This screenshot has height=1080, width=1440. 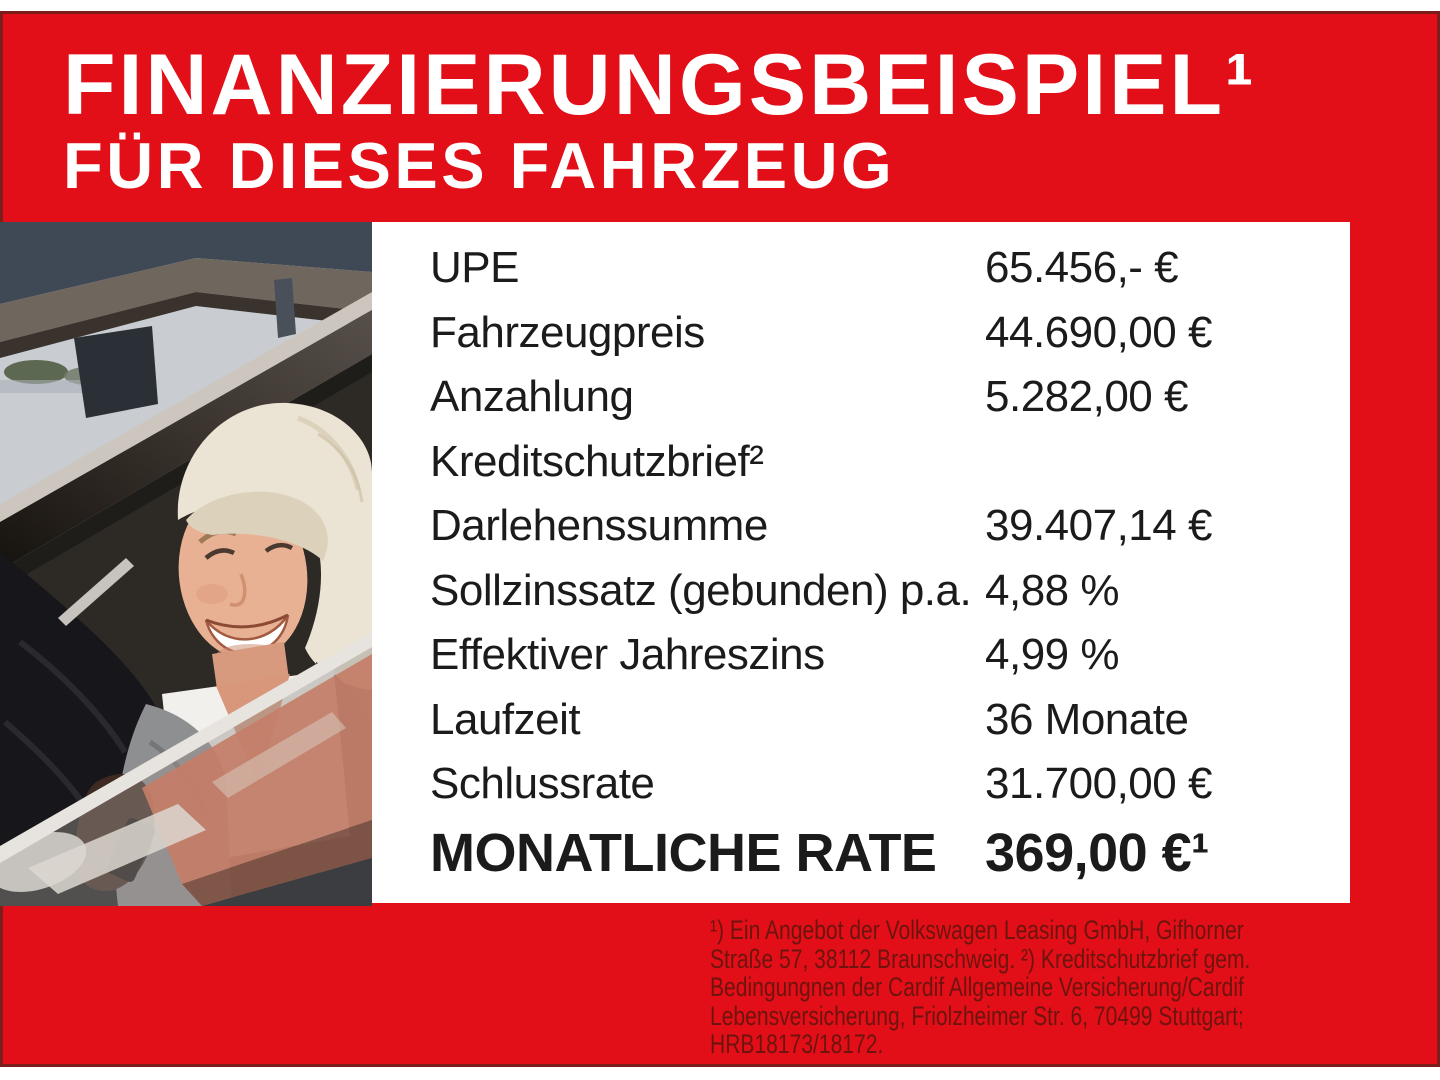 I want to click on jacket-quilt-line, so click(x=73, y=696).